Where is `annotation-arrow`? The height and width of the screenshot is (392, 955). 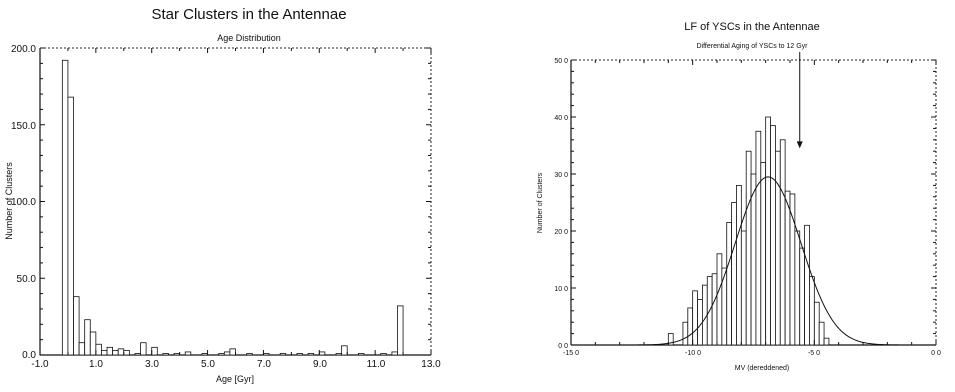 annotation-arrow is located at coordinates (799, 100).